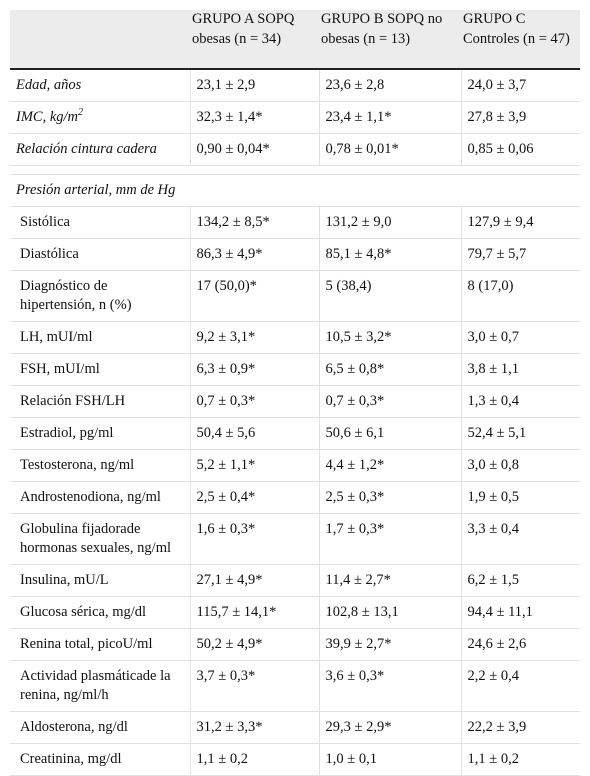 This screenshot has width=590, height=776. I want to click on row-label-text: IMC, kg/m, so click(47, 117).